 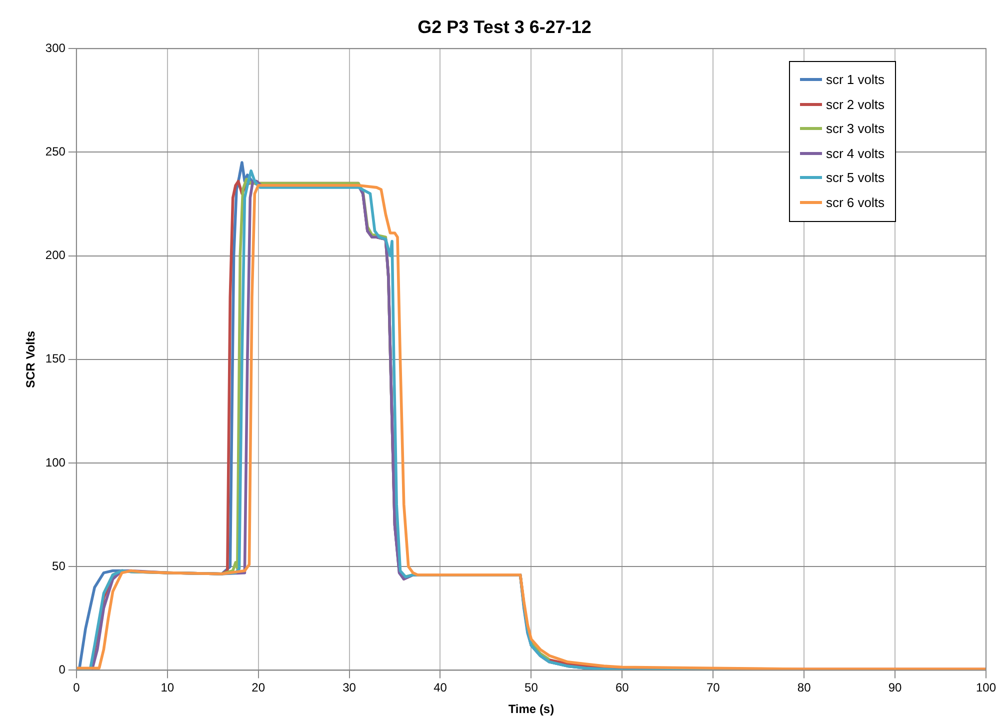 What do you see at coordinates (167, 687) in the screenshot?
I see `x-tick-label: 10` at bounding box center [167, 687].